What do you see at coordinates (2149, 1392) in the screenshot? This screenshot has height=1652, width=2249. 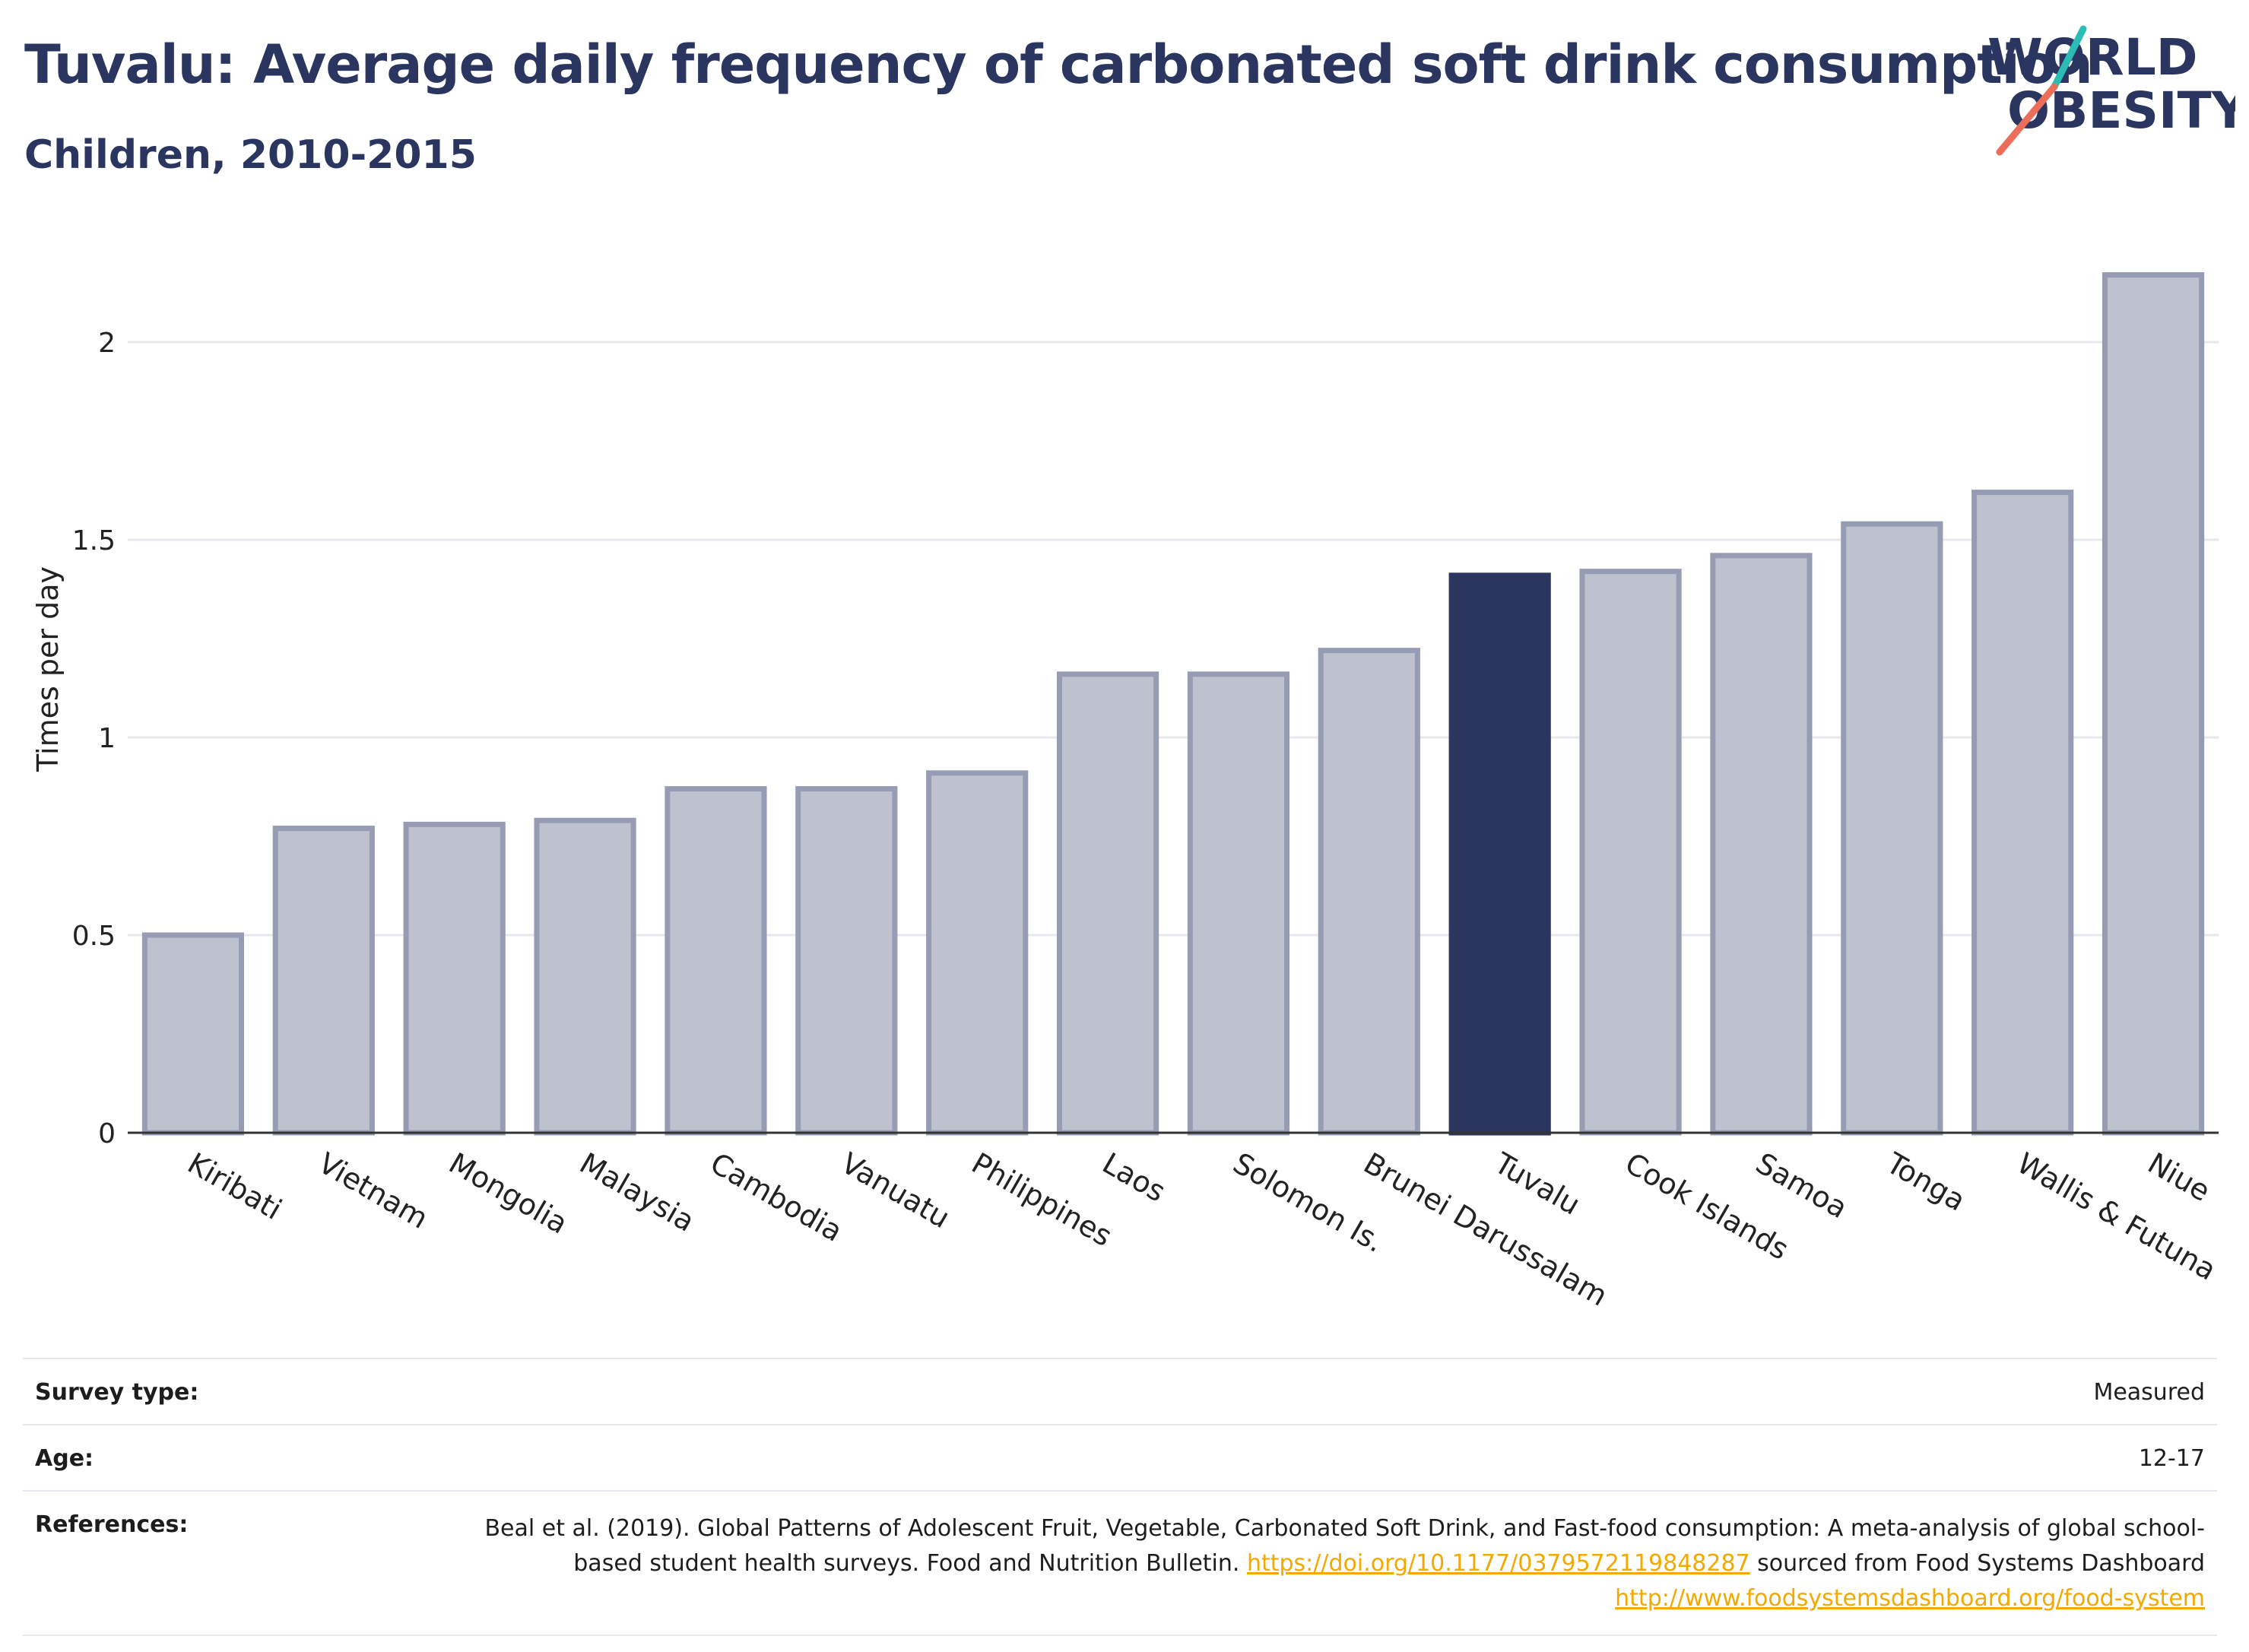 I see `survey-type-value: Measured` at bounding box center [2149, 1392].